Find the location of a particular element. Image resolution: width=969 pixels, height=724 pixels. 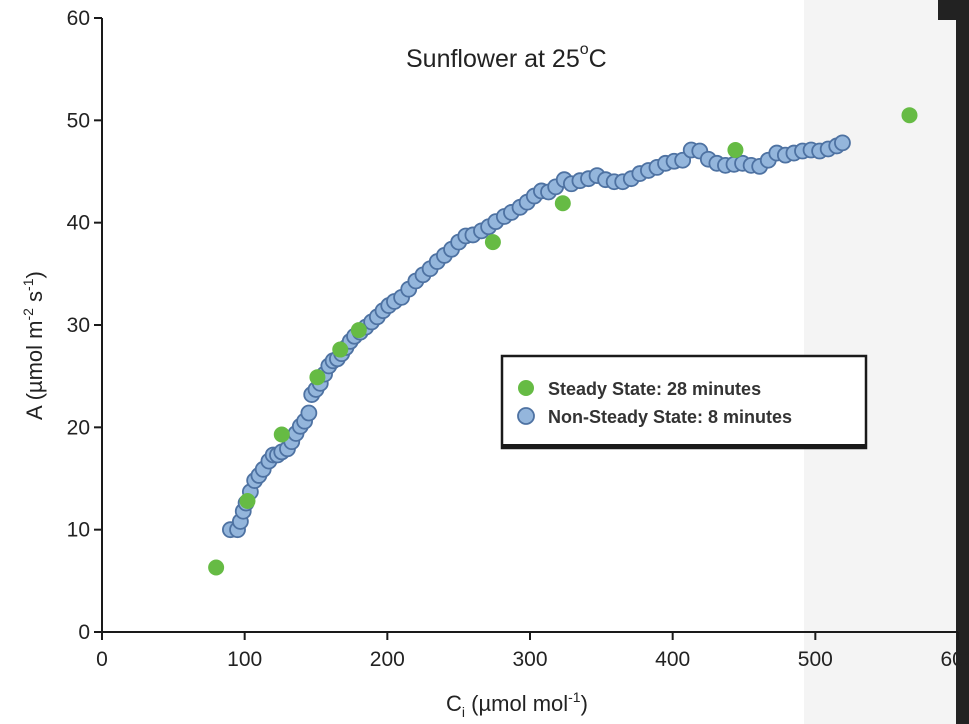

y-ticks: 0 10 20 30 40 50 60 is located at coordinates (84, 325).